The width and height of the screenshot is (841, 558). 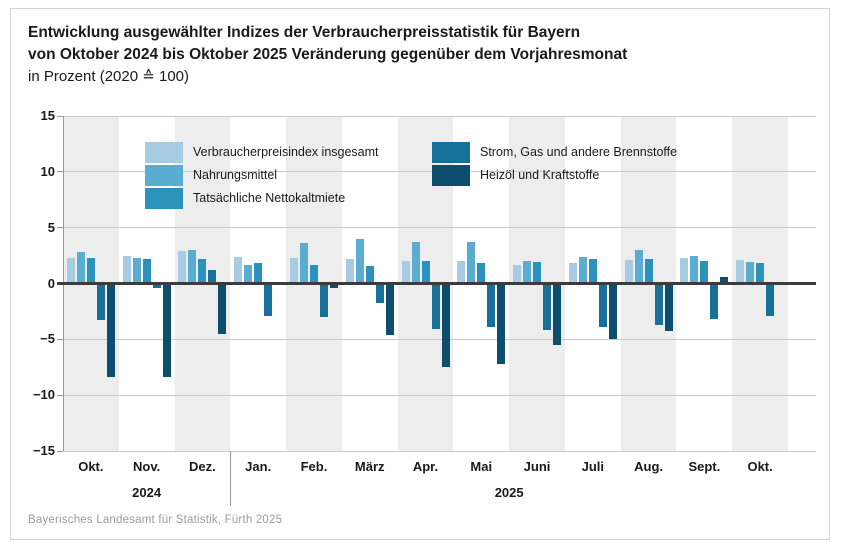 What do you see at coordinates (537, 466) in the screenshot?
I see `x-axis-label: Juni` at bounding box center [537, 466].